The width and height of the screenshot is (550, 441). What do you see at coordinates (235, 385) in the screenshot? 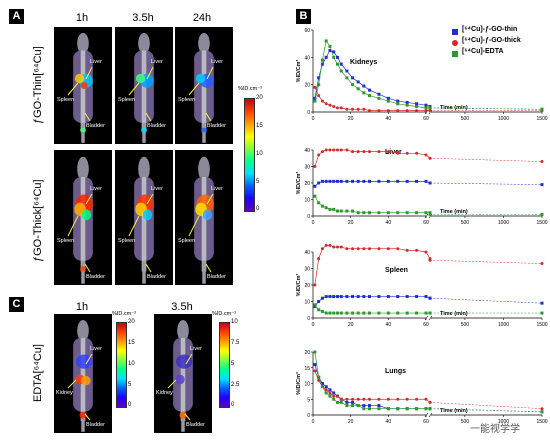
I see `colorbar-c2-tick: 2.5` at bounding box center [235, 385].